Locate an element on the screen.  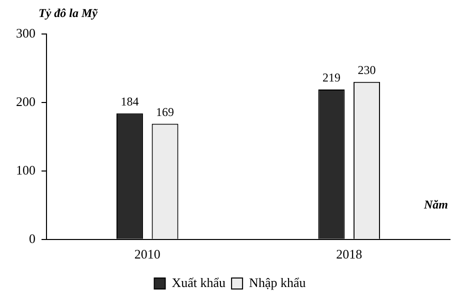
x-tick-label: 2010 is located at coordinates (147, 254).